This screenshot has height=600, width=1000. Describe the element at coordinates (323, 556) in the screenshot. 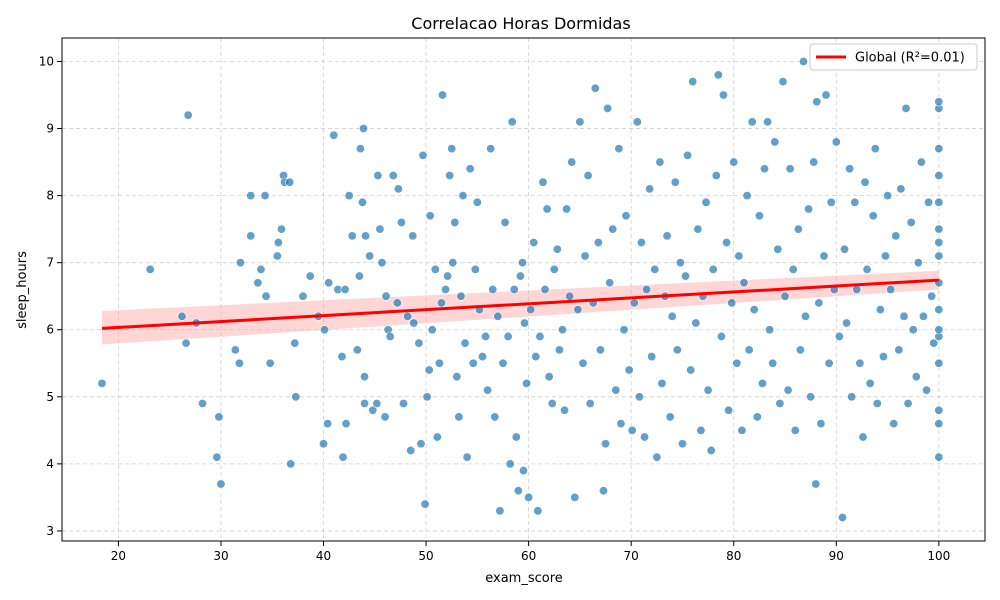

I see `x-tick-label: 40` at that location.